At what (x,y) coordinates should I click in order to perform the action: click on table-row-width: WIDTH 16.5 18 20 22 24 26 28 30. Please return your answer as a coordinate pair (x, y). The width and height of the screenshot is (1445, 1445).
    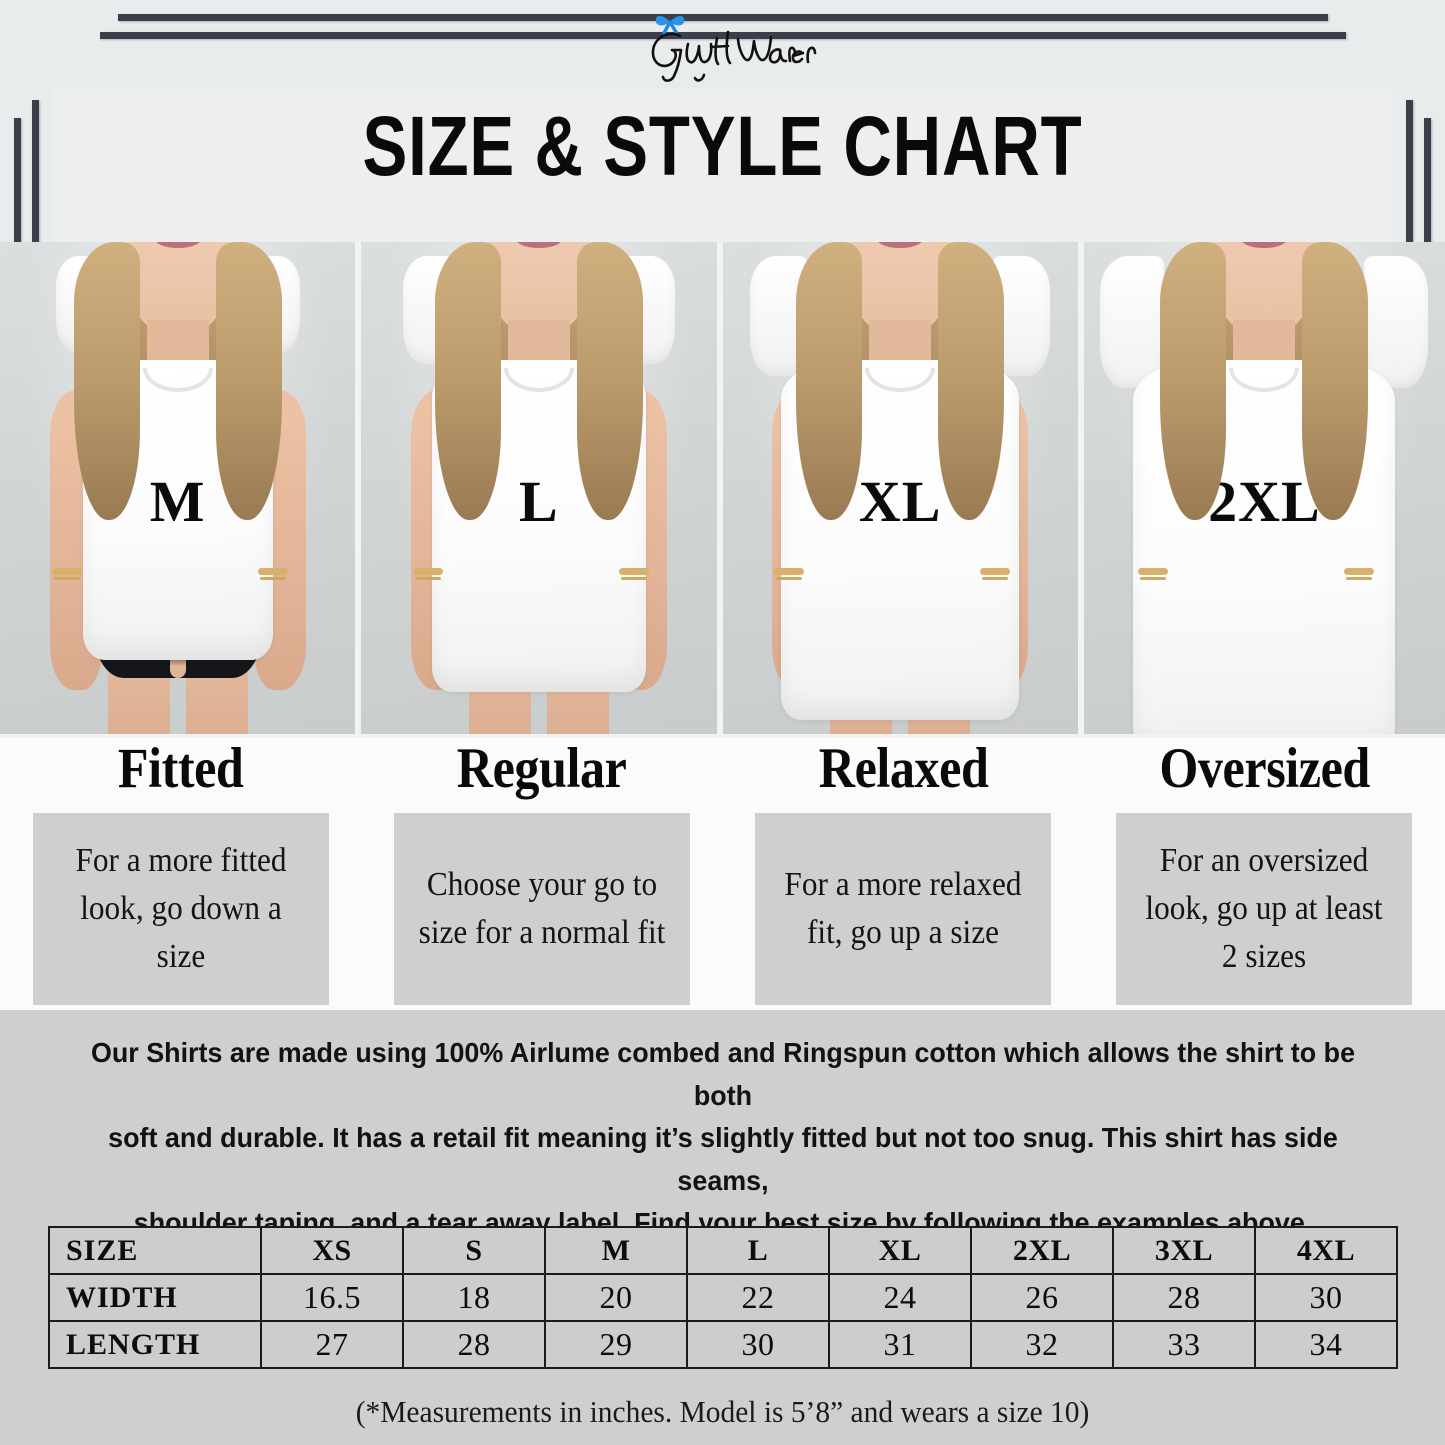
    Looking at the image, I should click on (723, 1297).